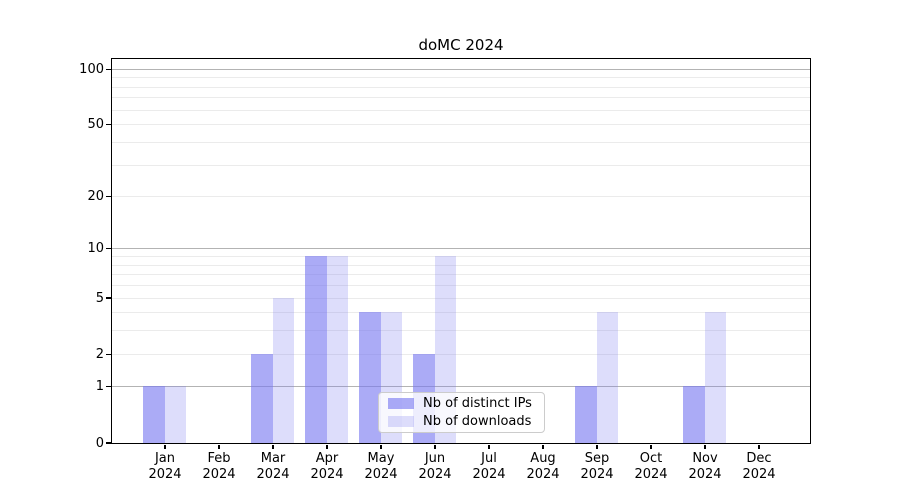 The height and width of the screenshot is (500, 900). I want to click on x-tick-label: Sep 2024, so click(597, 466).